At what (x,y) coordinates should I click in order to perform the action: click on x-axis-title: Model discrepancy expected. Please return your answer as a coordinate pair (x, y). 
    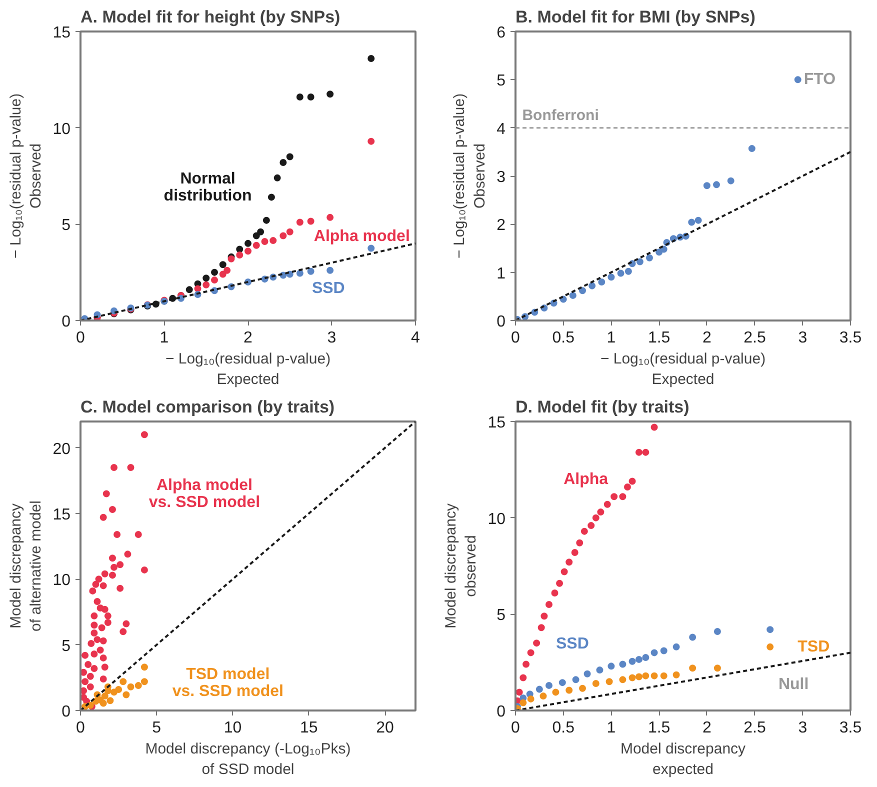
    Looking at the image, I should click on (683, 759).